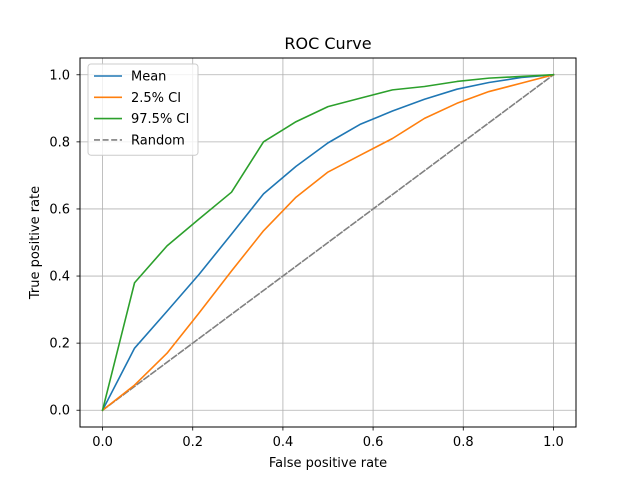 This screenshot has height=480, width=640. Describe the element at coordinates (148, 77) in the screenshot. I see `legend-label: Mean` at that location.